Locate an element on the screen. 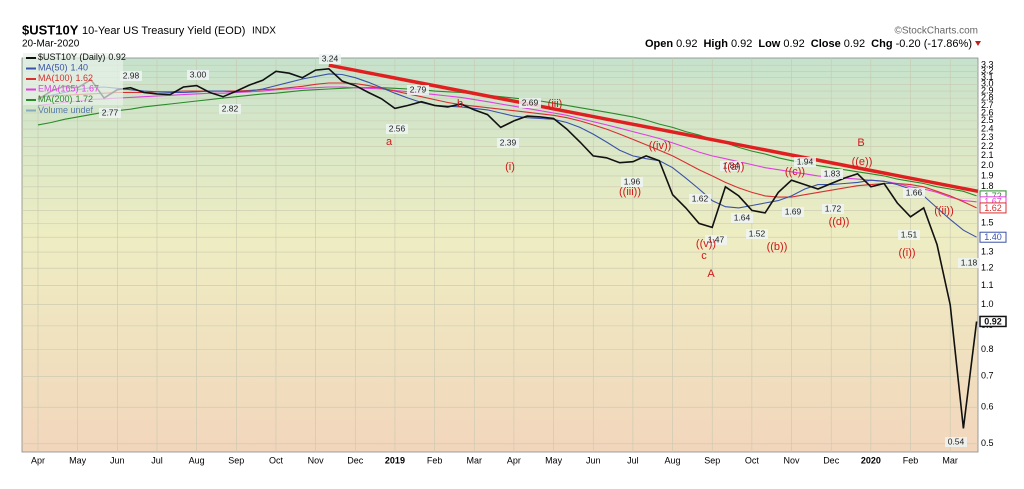 The width and height of the screenshot is (1024, 489). wave-label: B is located at coordinates (860, 143).